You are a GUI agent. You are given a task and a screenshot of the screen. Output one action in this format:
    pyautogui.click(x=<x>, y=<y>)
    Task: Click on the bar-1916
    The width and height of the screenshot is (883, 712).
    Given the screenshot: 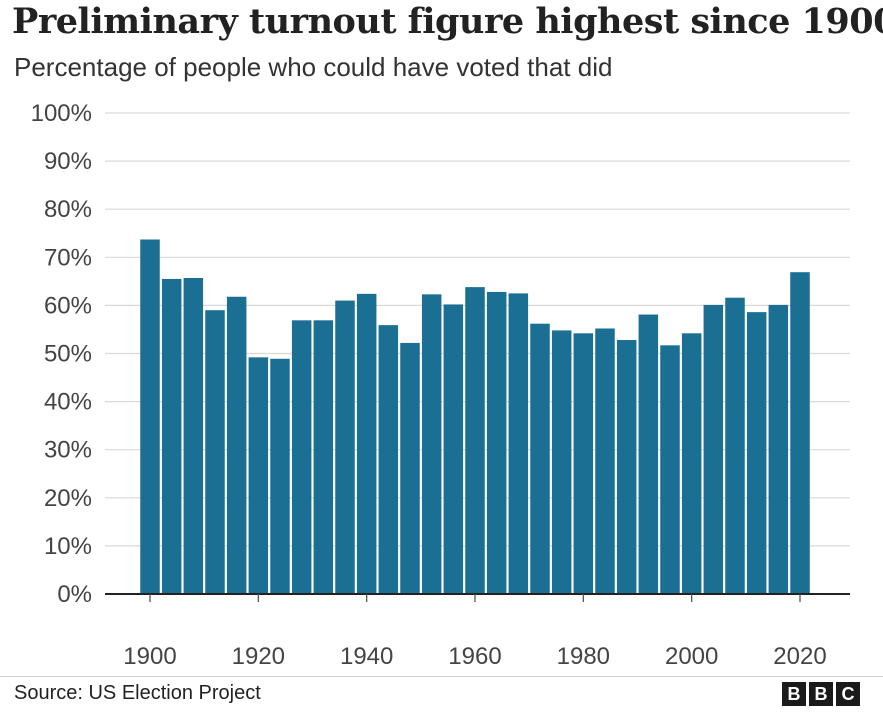 What is the action you would take?
    pyautogui.click(x=236, y=445)
    